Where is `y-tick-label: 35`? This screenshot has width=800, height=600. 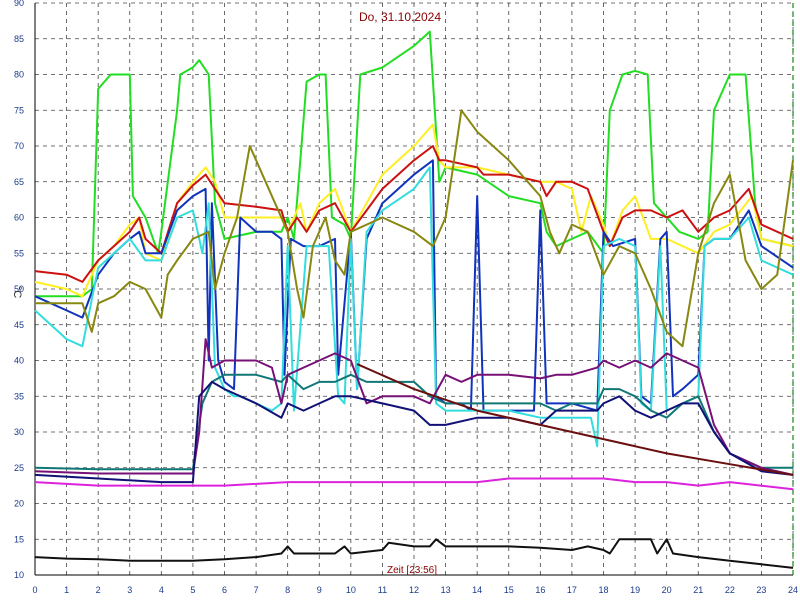 y-tick-label: 35 is located at coordinates (19, 396).